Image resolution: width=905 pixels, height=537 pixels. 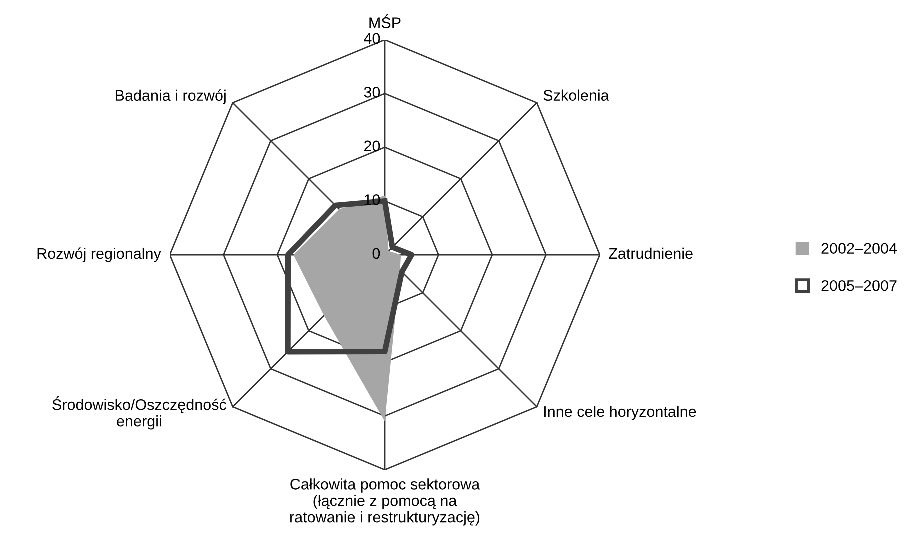 I want to click on spoke-label: Badania i rozwój, so click(x=171, y=97).